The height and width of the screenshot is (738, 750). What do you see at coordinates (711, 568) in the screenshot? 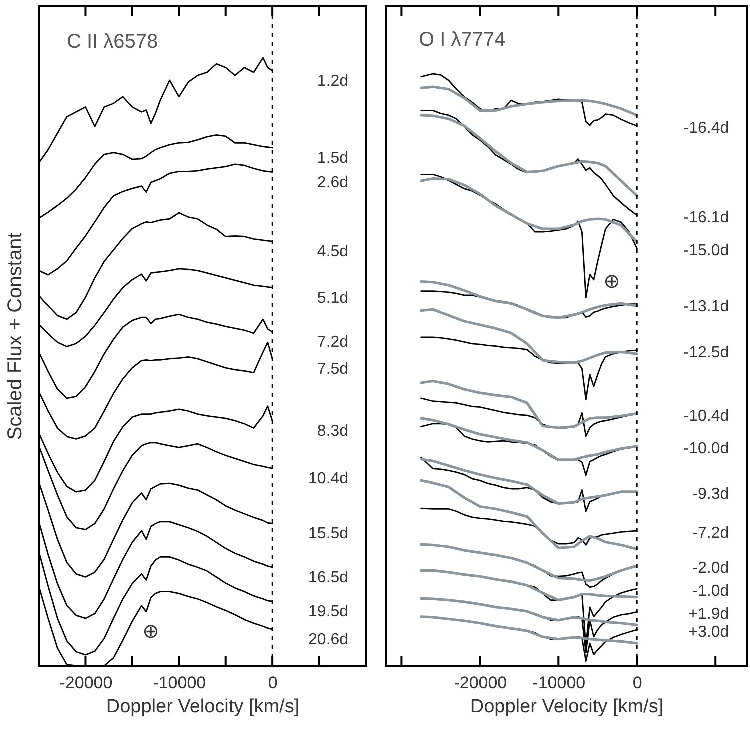
I see `text: -2.0d` at bounding box center [711, 568].